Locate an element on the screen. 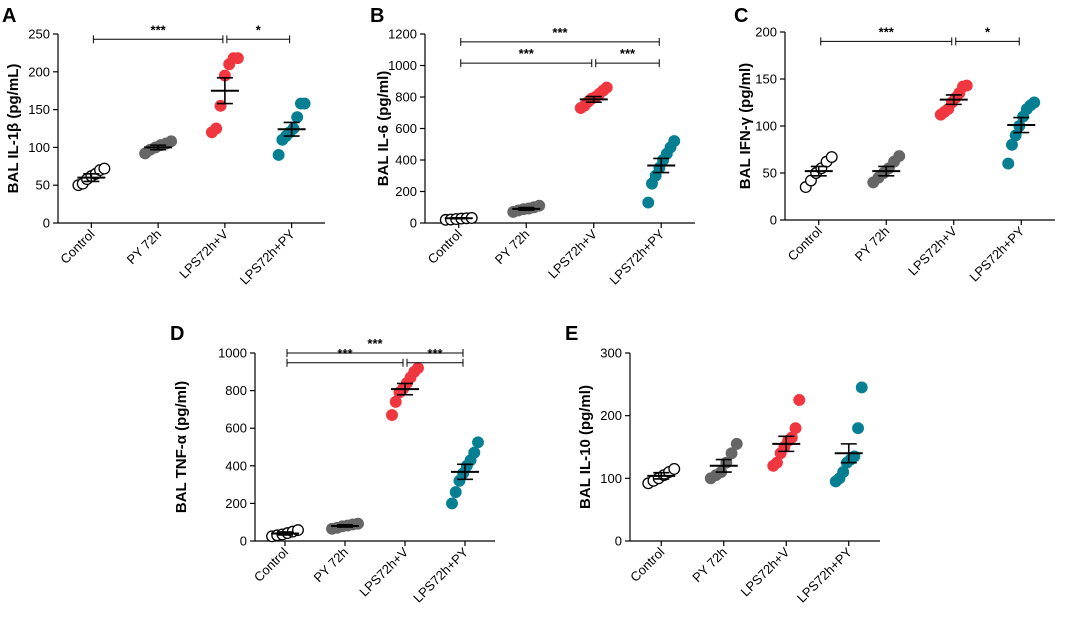 The width and height of the screenshot is (1065, 620). y-axis-label: BAL IL-1β (pg/mL) is located at coordinates (13, 129).